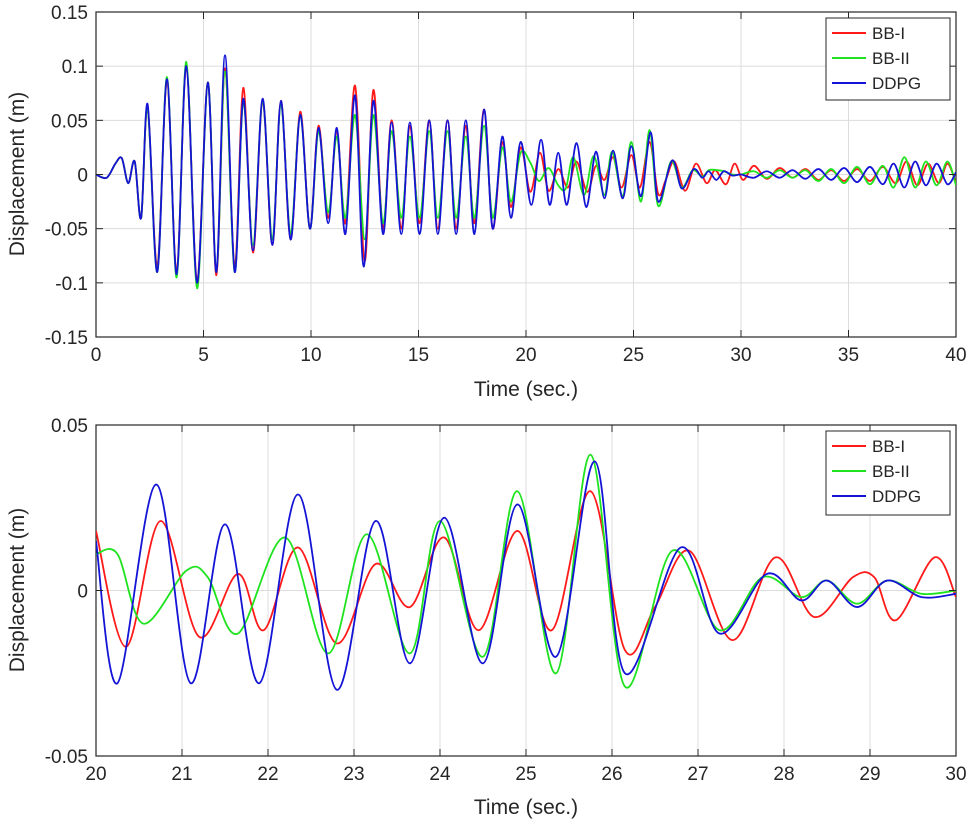  What do you see at coordinates (955, 774) in the screenshot?
I see `bottom-x-tick-label: 30` at bounding box center [955, 774].